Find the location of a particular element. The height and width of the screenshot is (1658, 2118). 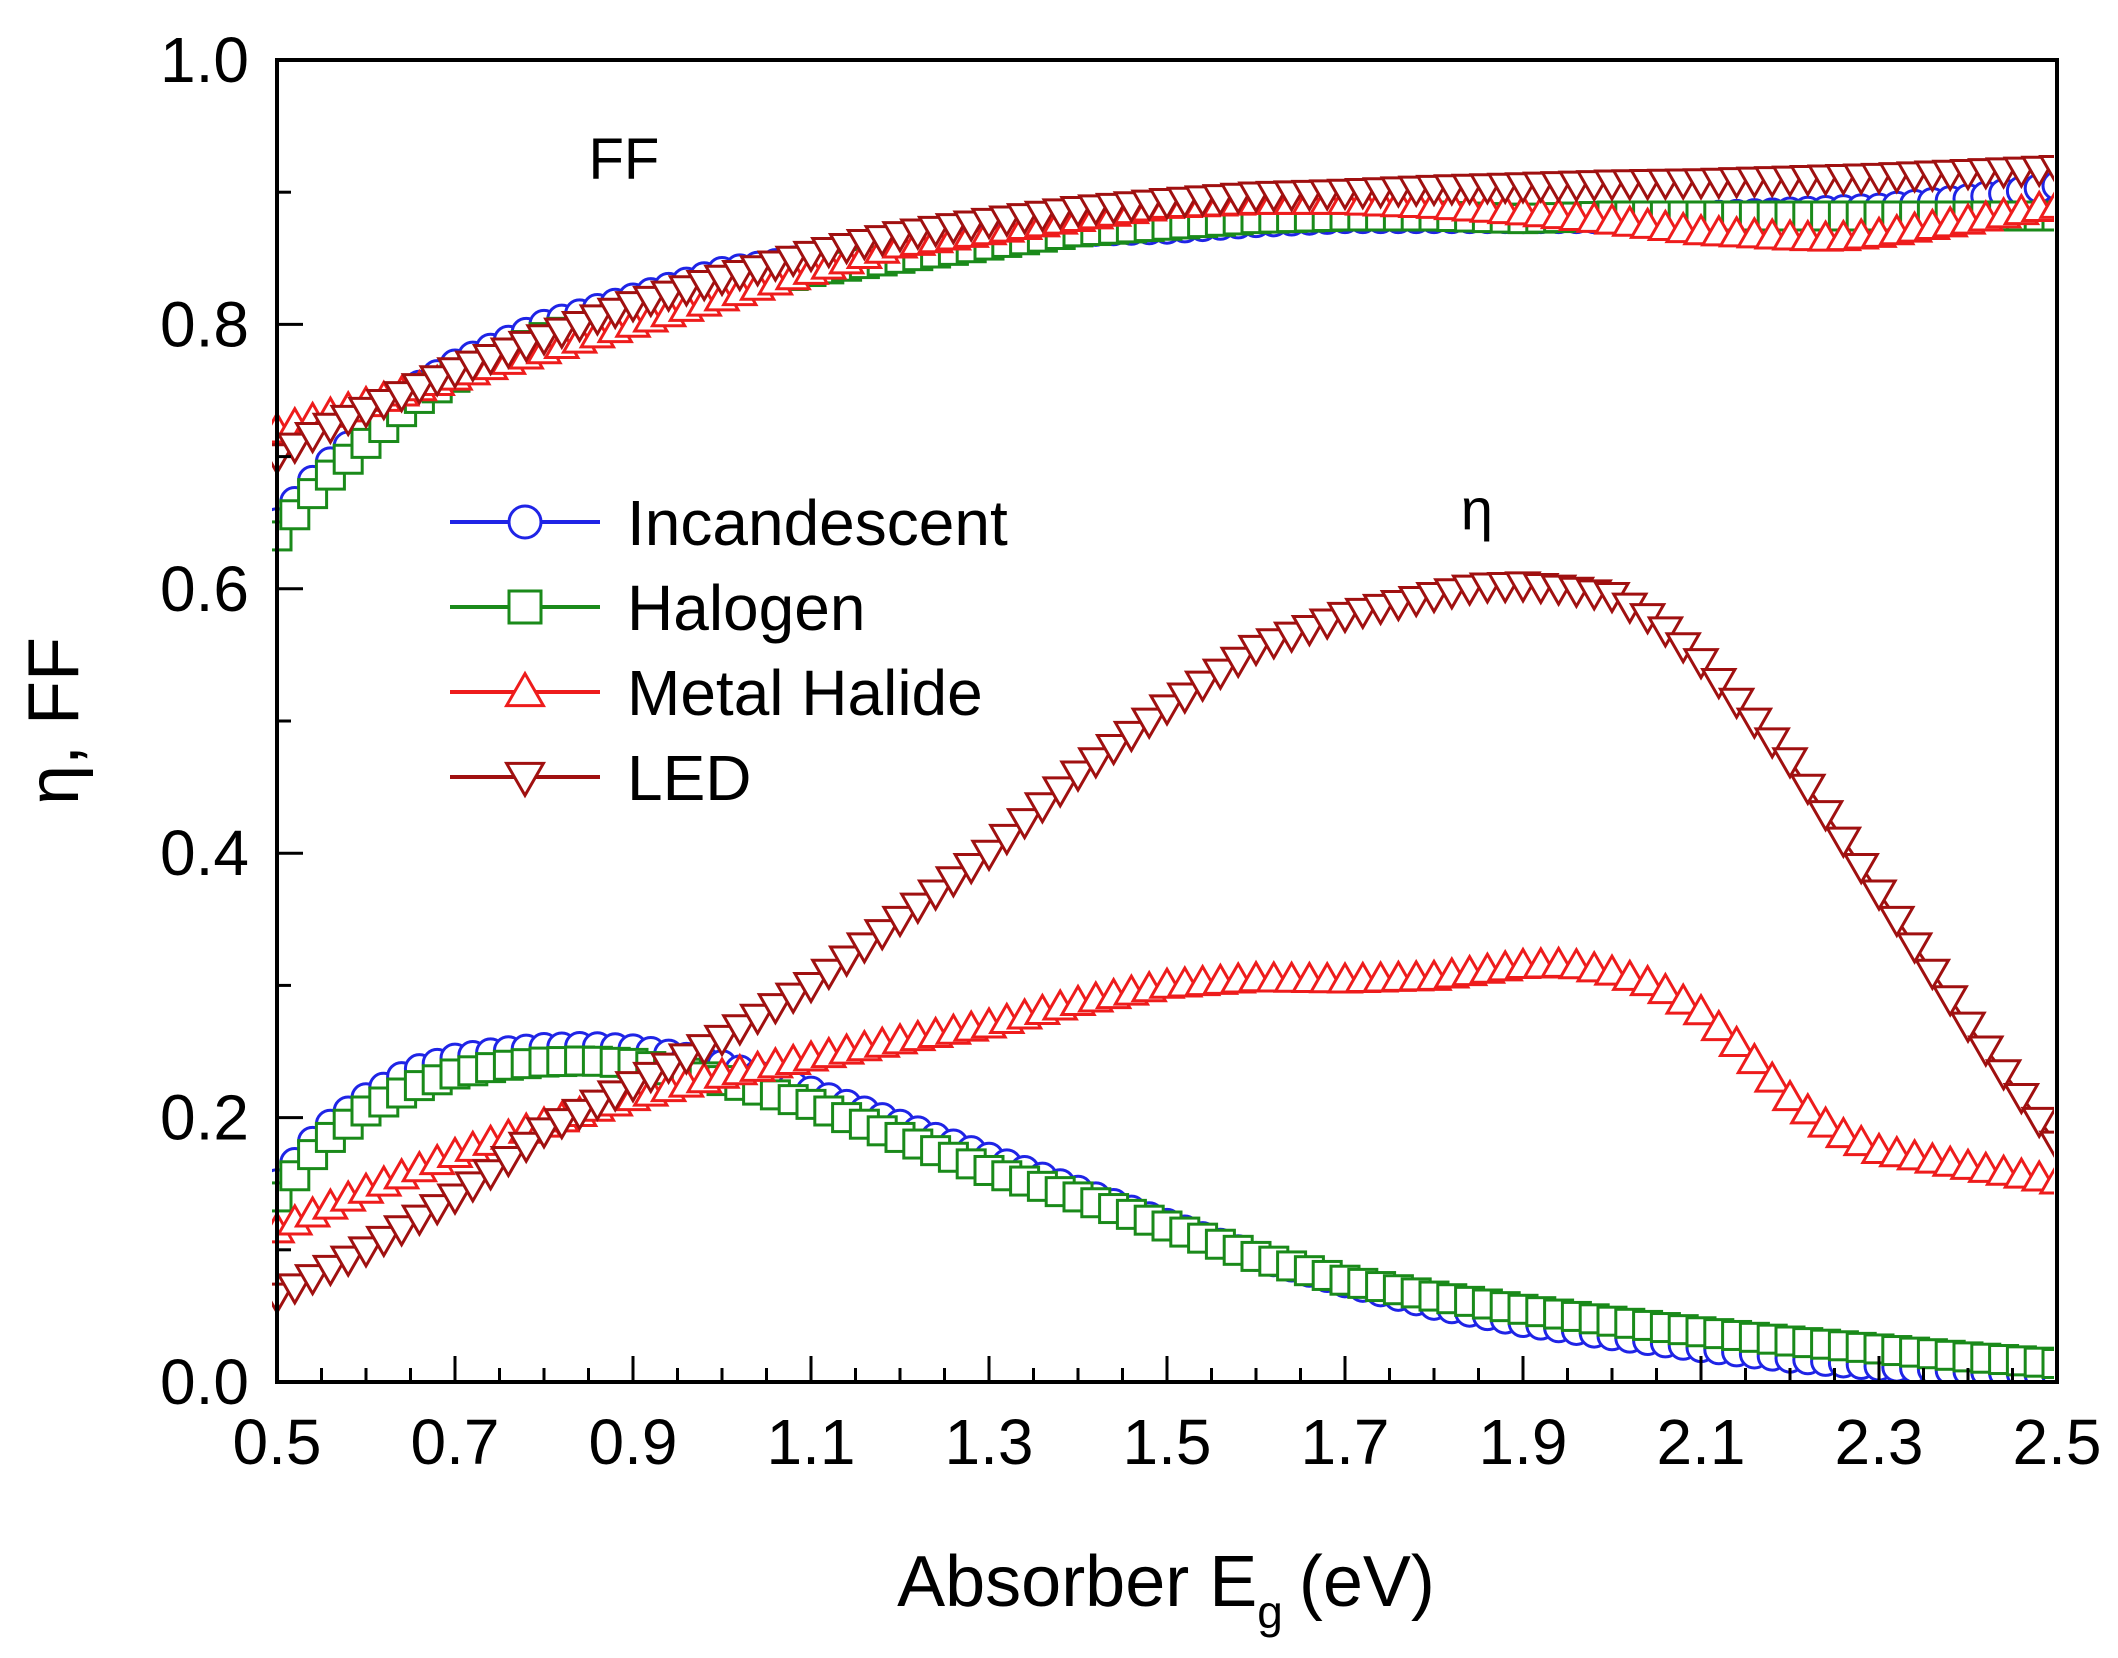

legend-item-halogen: Halogen is located at coordinates (657, 608).